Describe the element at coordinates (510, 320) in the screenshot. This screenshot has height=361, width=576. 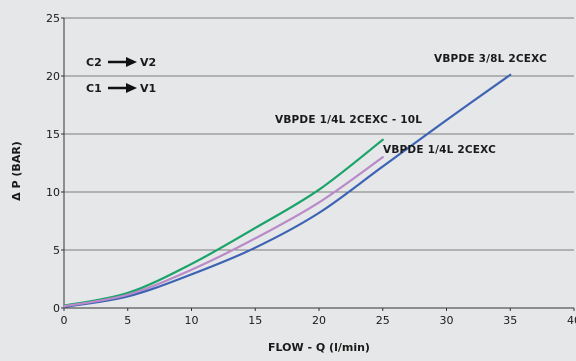
I see `x-tick-label: 35` at that location.